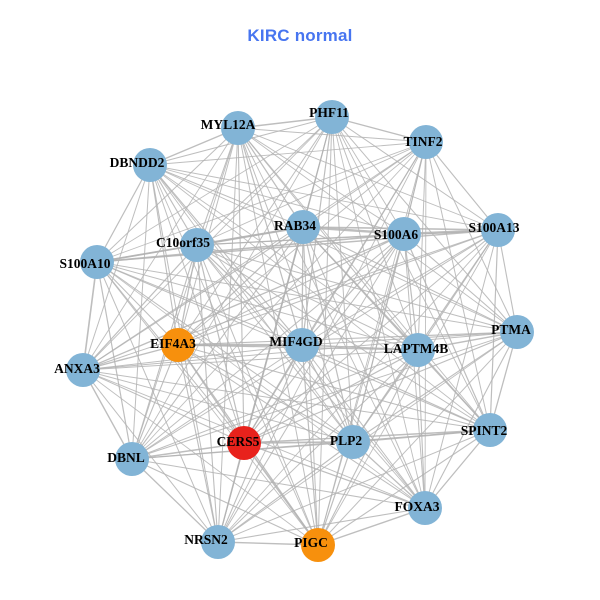  What do you see at coordinates (329, 112) in the screenshot?
I see `node-label-phf11: PHF11` at bounding box center [329, 112].